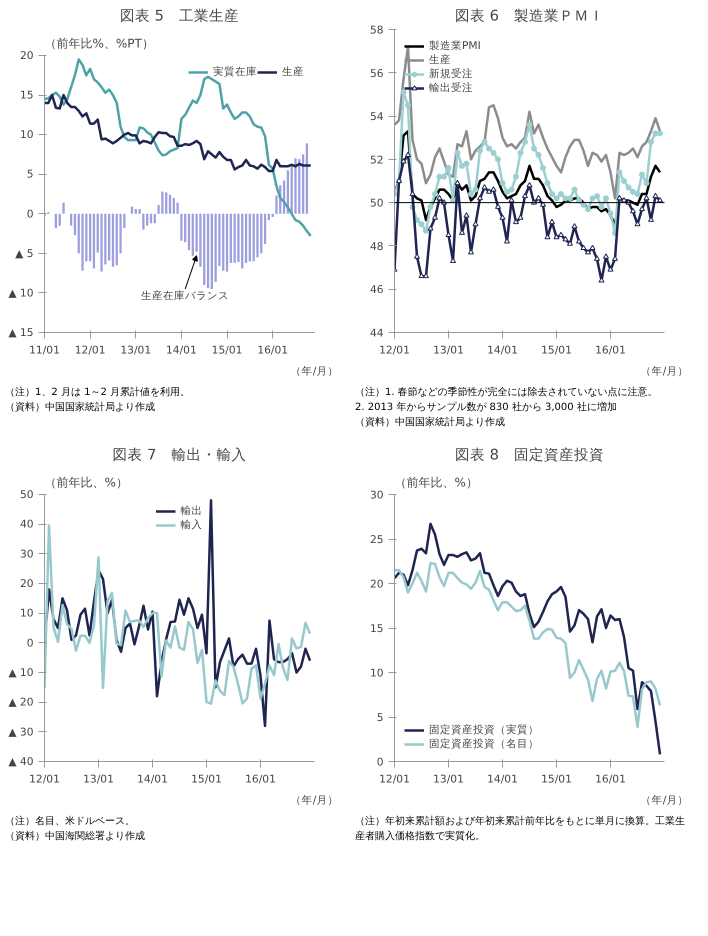 This screenshot has width=708, height=936. I want to click on legend-label: 製造業PMI, so click(455, 46).